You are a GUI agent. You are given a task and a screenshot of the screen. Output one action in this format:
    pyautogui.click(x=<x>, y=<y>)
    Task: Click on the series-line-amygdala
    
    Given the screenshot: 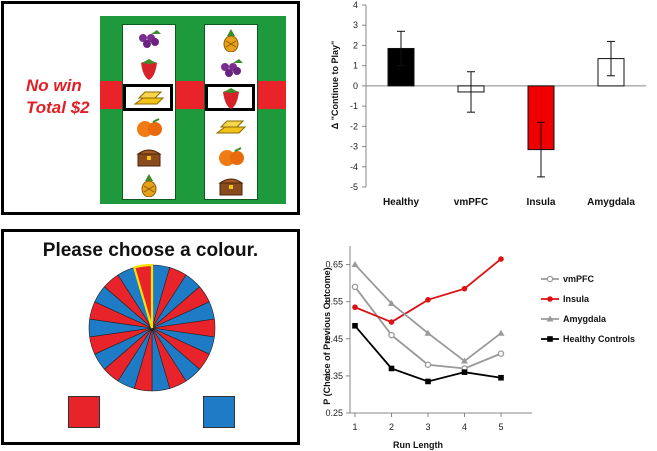 What is the action you would take?
    pyautogui.click(x=428, y=313)
    